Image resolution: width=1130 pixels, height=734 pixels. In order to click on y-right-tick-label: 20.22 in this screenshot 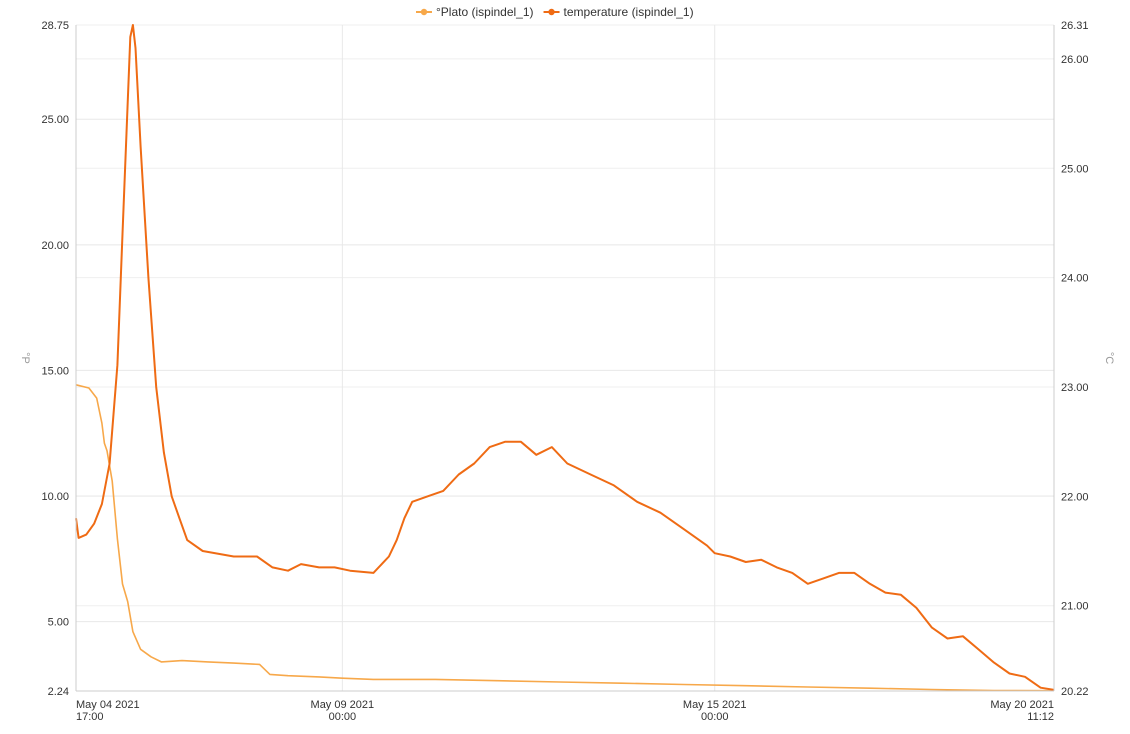, I will do `click(1075, 692)`.